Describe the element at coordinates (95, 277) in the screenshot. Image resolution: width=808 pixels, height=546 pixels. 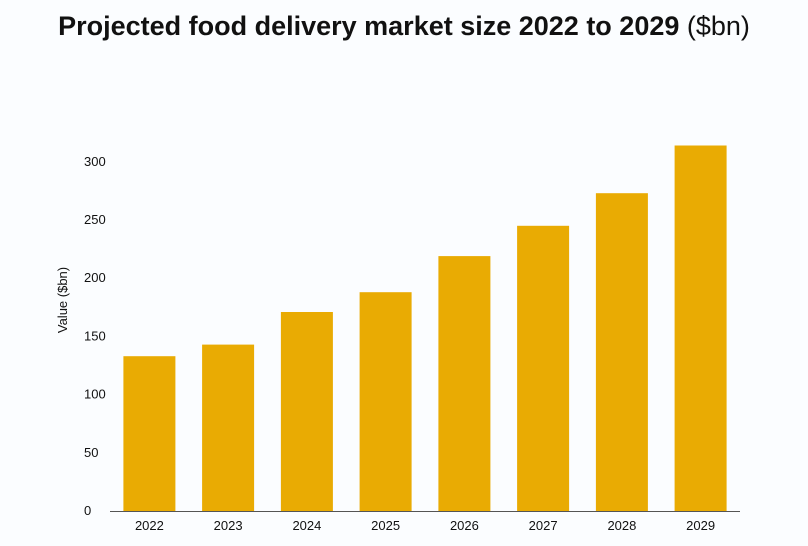
I see `y-tick-label-200: 200` at that location.